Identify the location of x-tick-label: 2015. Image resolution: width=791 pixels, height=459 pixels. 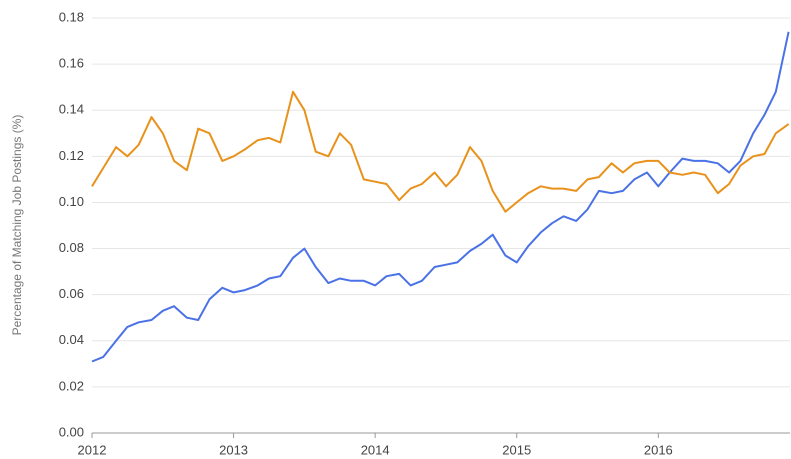
(516, 449).